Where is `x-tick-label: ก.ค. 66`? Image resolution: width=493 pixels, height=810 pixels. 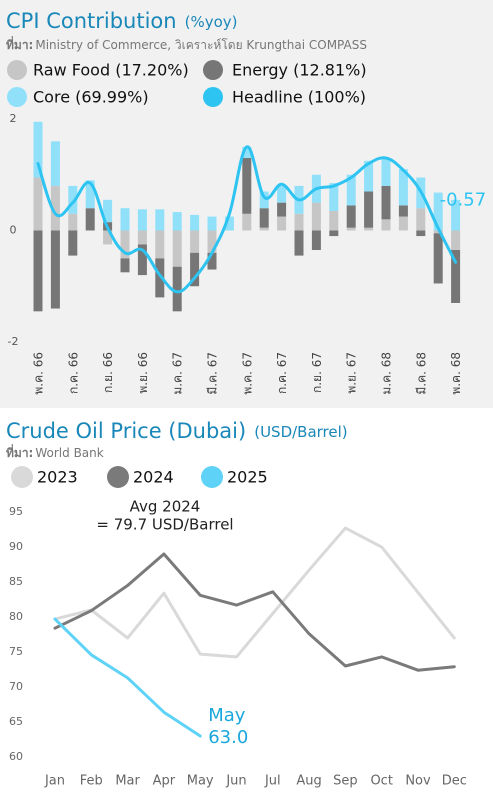 x-tick-label: ก.ค. 66 is located at coordinates (73, 373).